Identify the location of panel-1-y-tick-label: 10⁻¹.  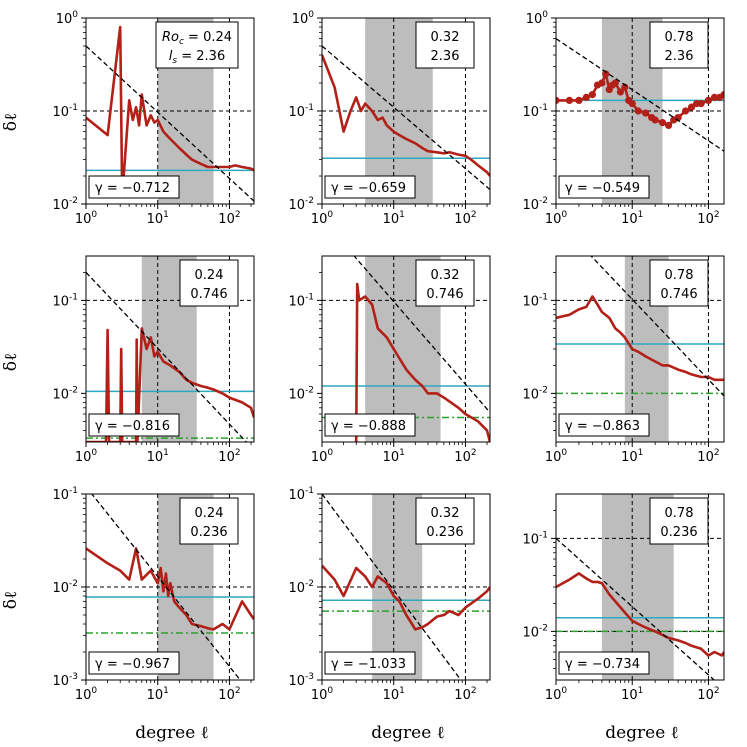
(65, 111).